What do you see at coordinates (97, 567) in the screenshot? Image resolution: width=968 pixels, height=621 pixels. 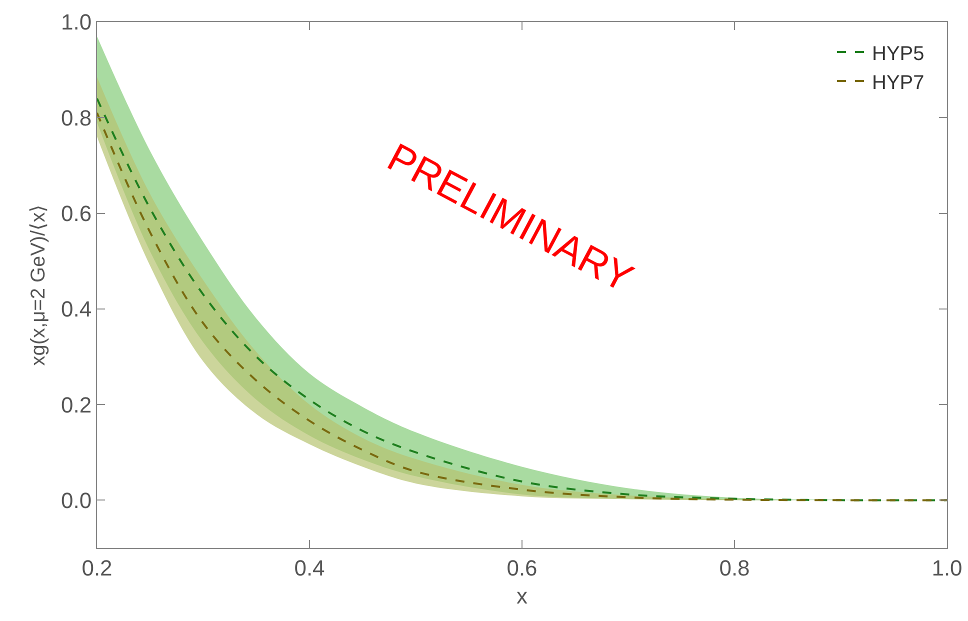 I see `x-tick-label: 0.2` at bounding box center [97, 567].